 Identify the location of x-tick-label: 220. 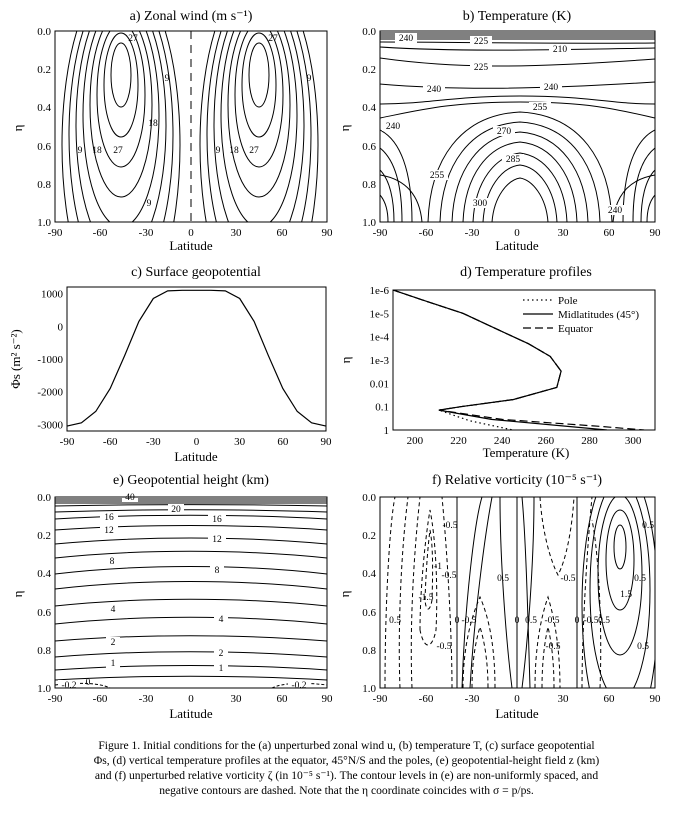
(458, 441).